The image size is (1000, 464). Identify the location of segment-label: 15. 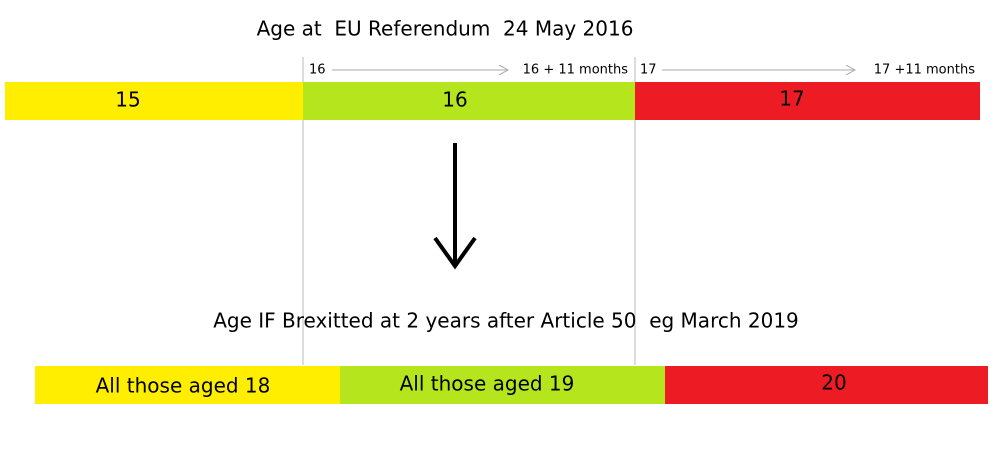
(127, 100).